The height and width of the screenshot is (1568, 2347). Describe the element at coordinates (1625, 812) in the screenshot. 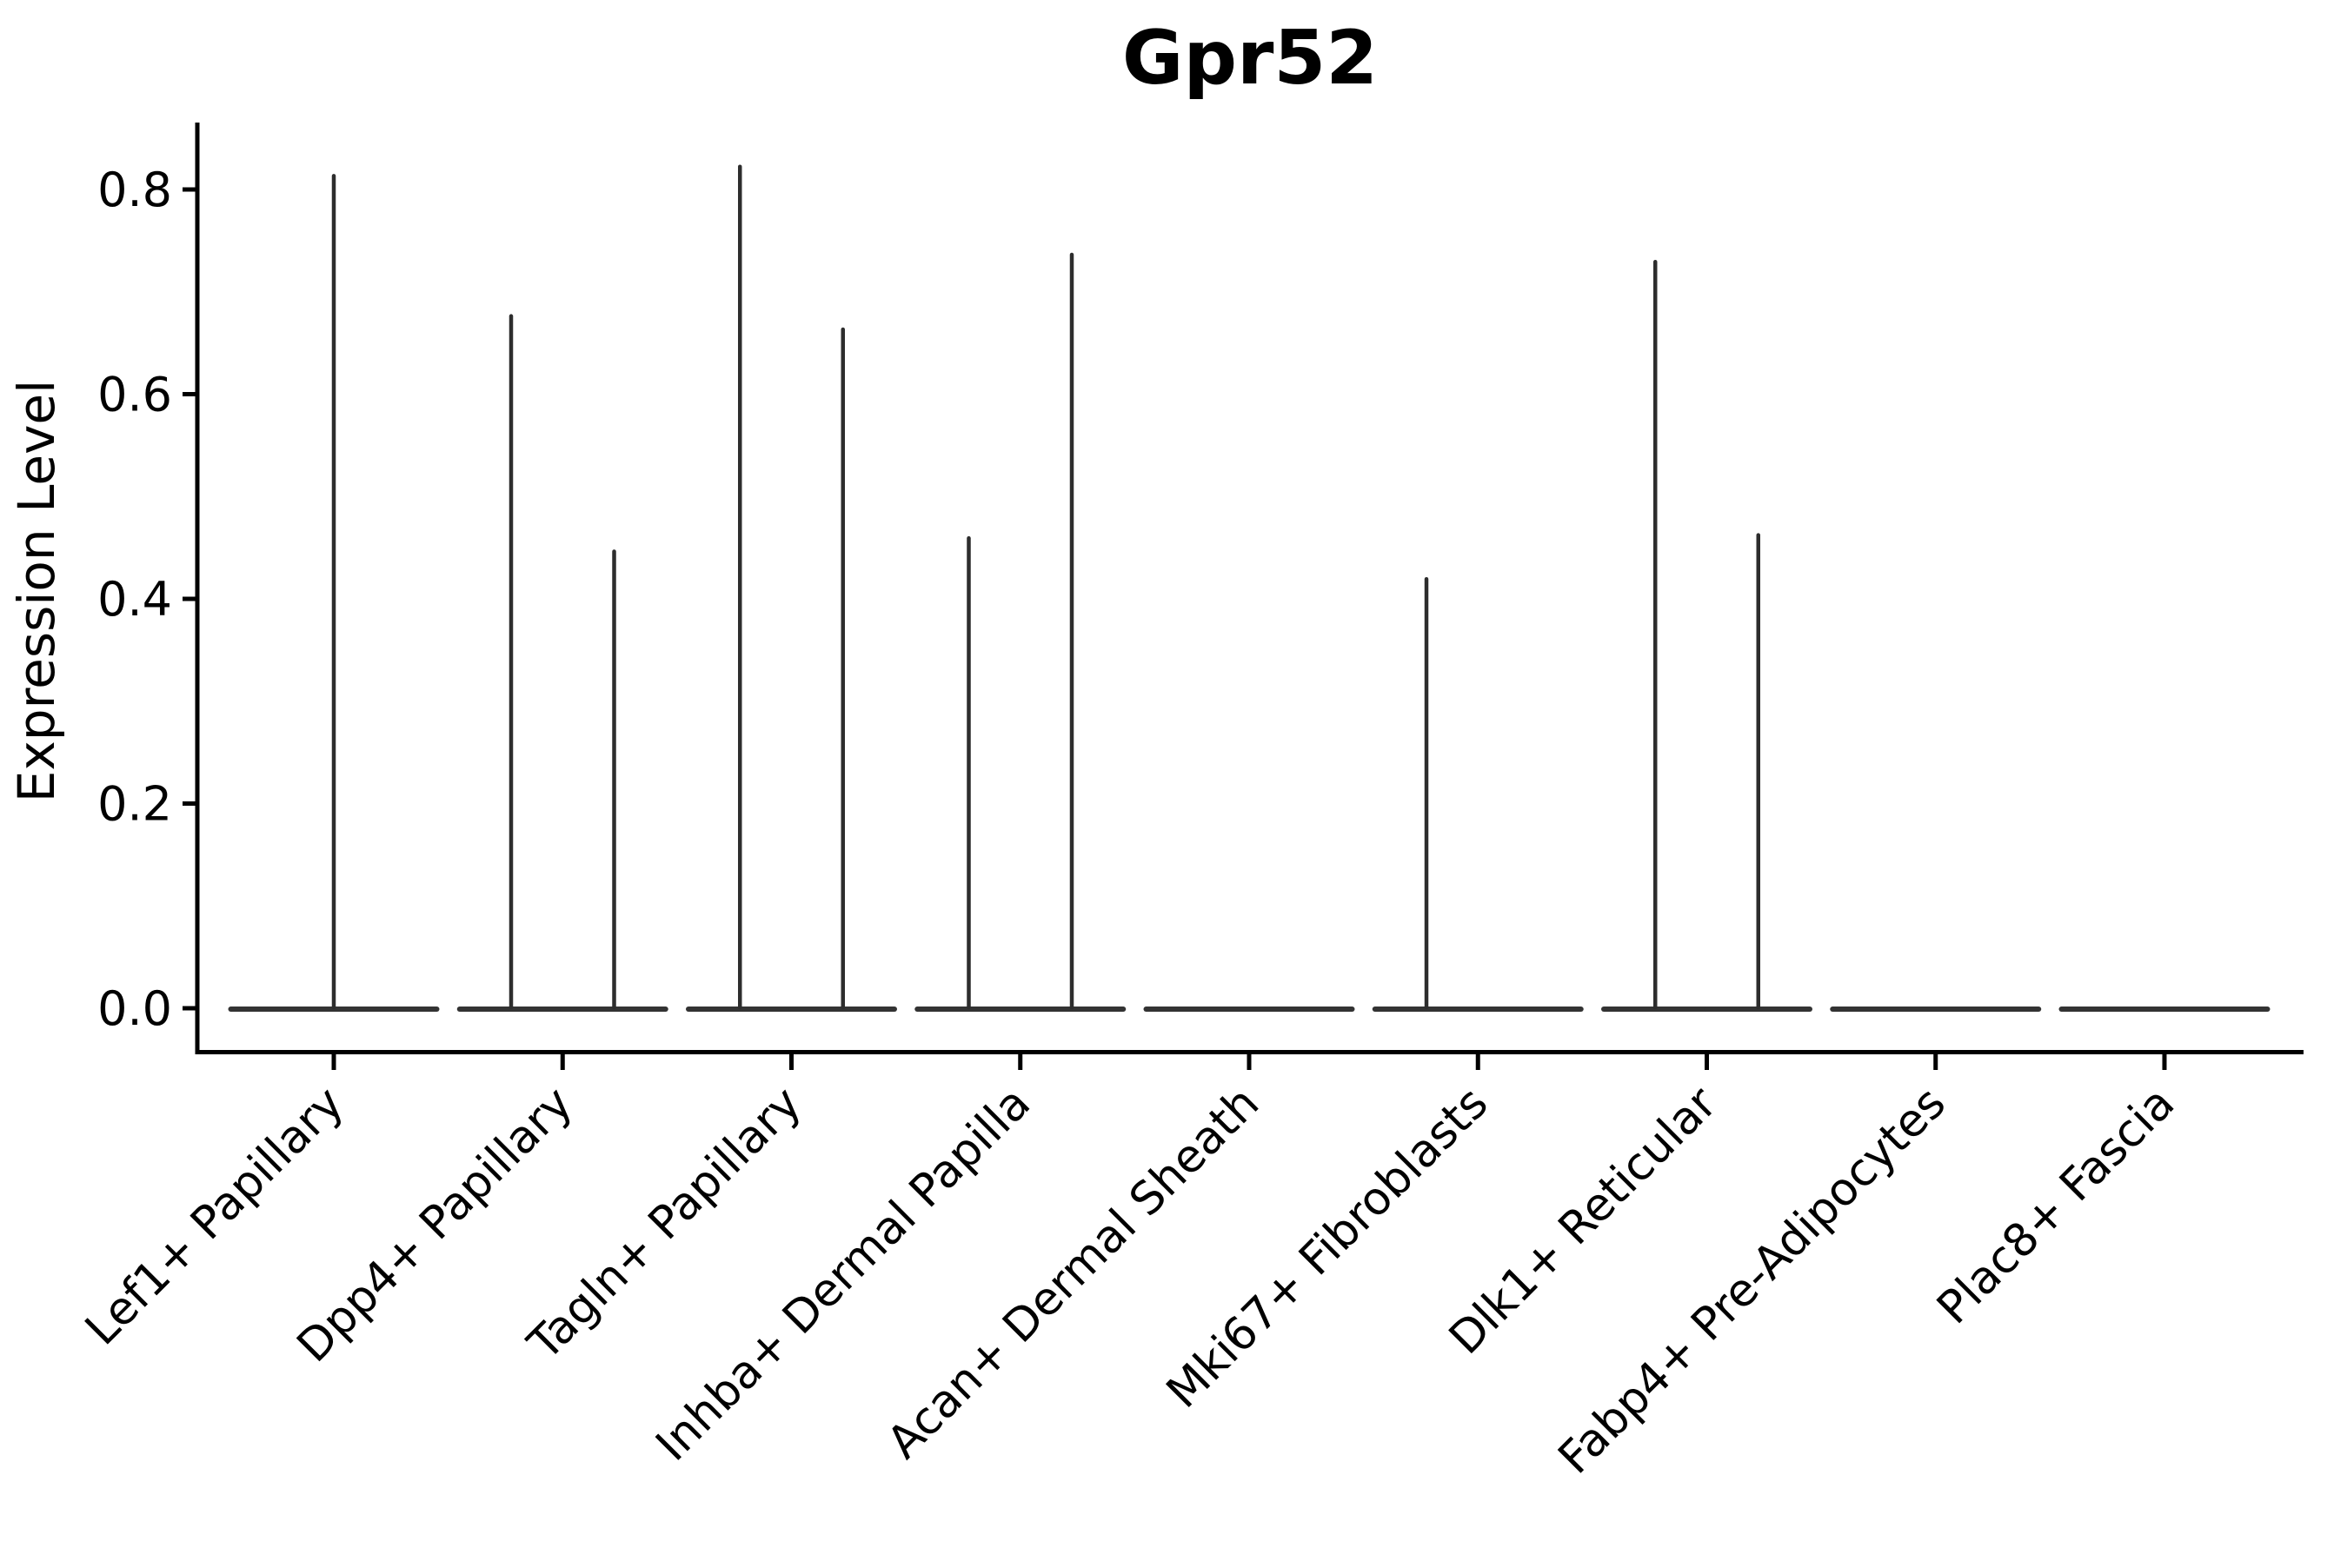

I see `violin-group: Dlk1+ Reticular` at that location.